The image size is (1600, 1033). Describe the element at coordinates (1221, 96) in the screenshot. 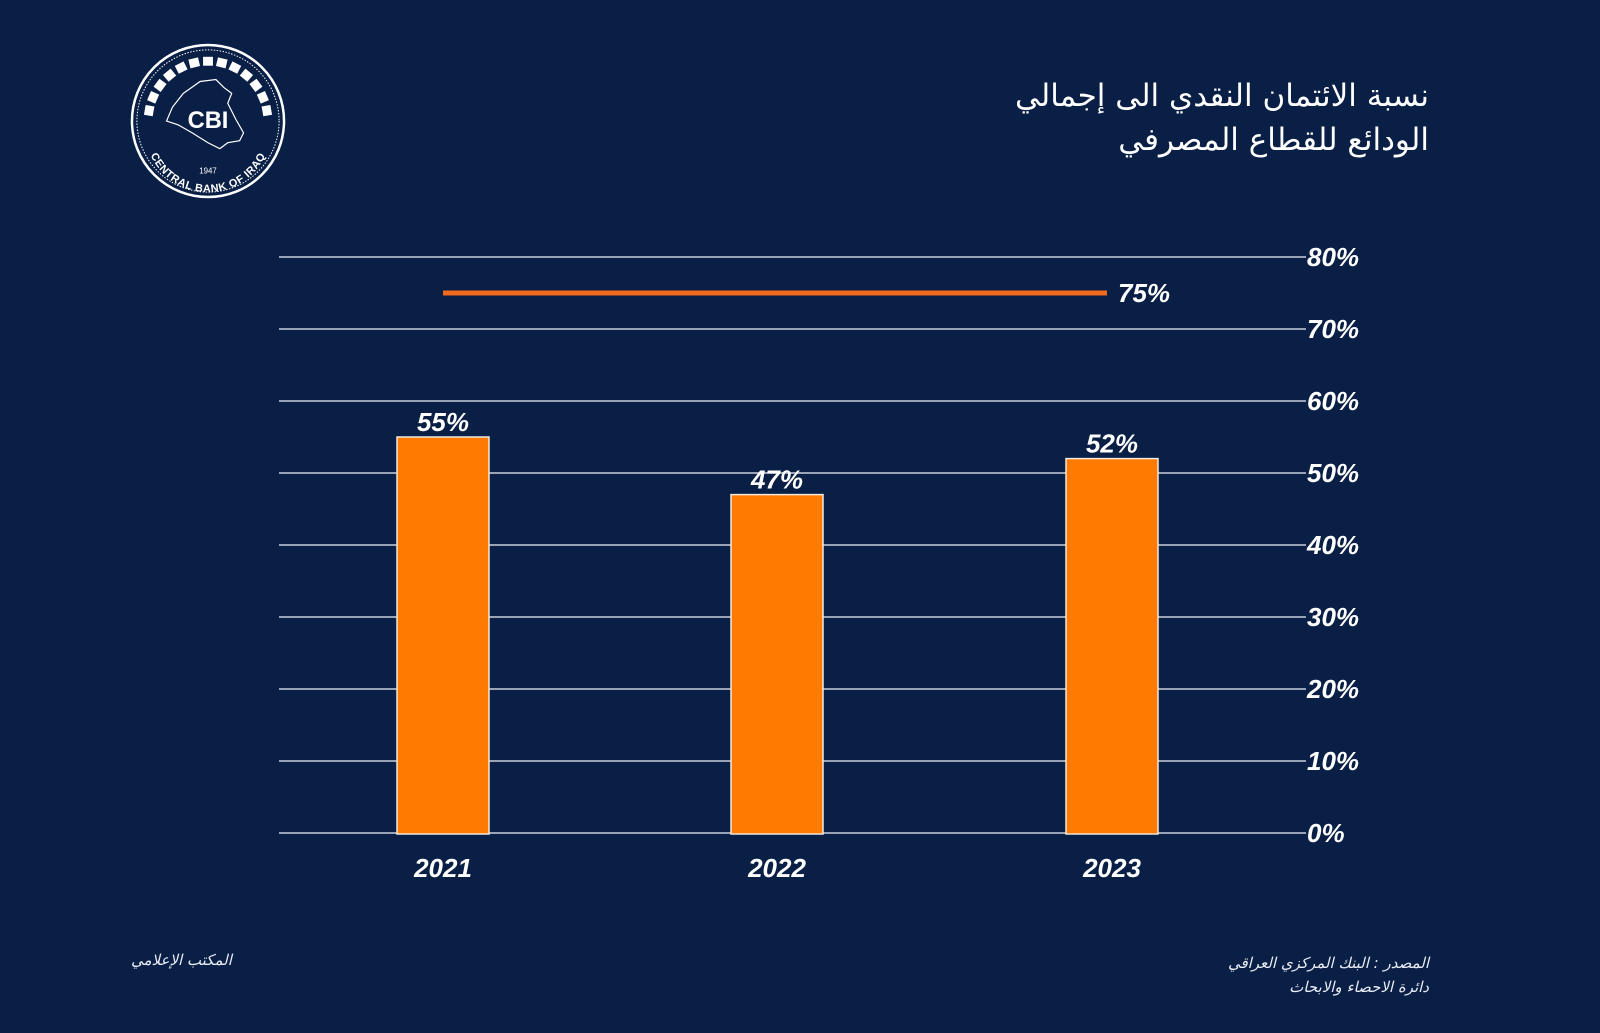

I see `chart-title-line1: نسبة الائتمان النقدي الى إجمالي` at that location.